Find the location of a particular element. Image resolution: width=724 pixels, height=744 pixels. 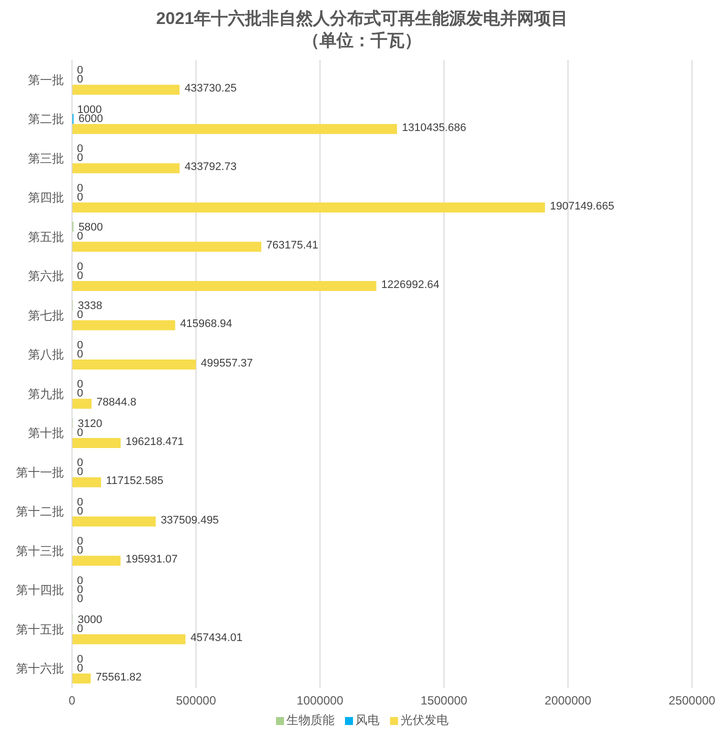

y-tick-label: 第二批 is located at coordinates (46, 119).